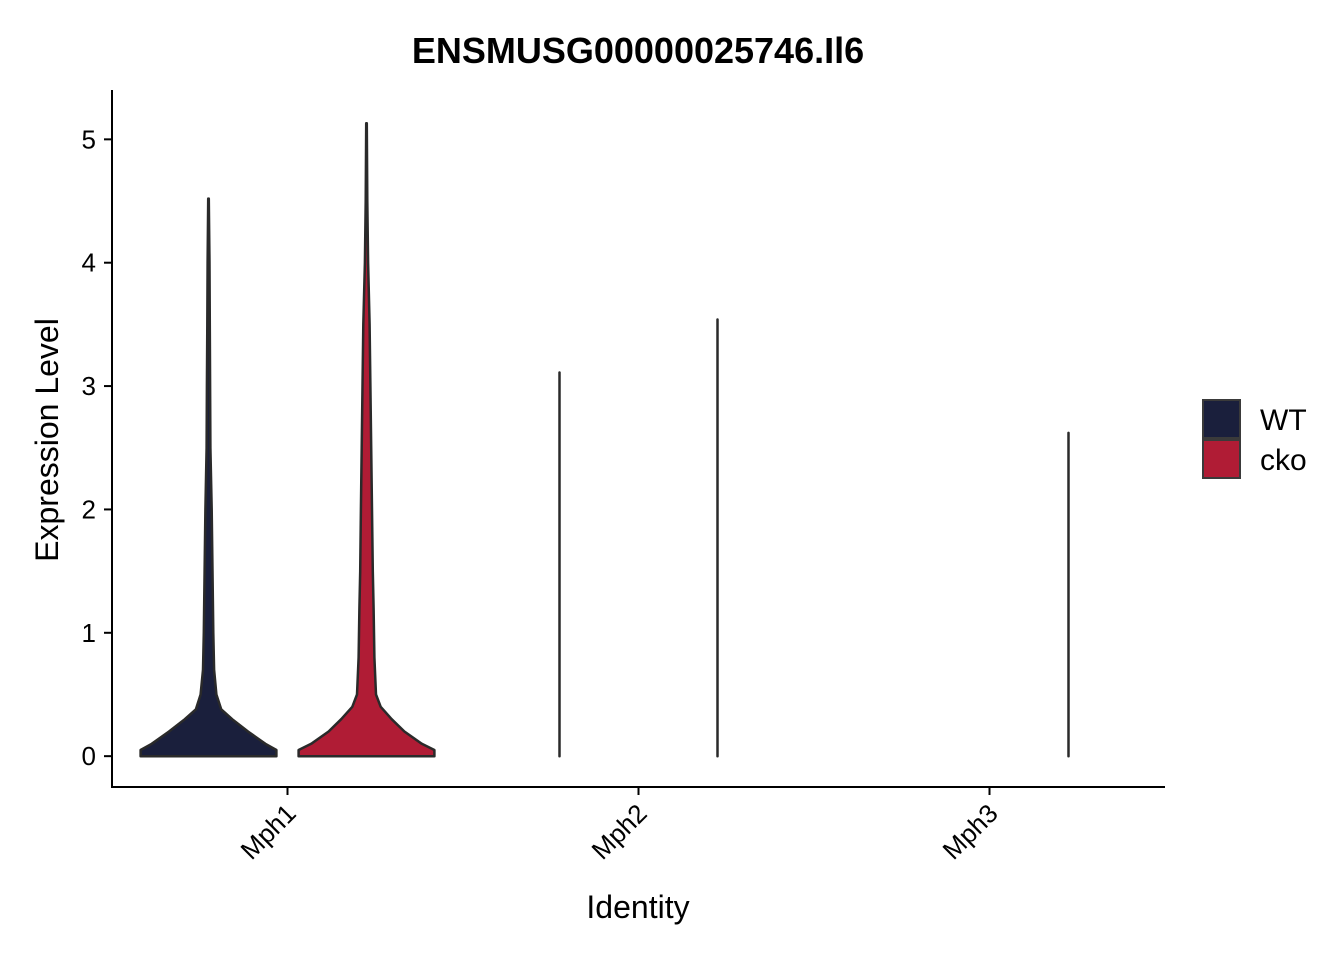 This screenshot has width=1344, height=960. What do you see at coordinates (89, 633) in the screenshot?
I see `y-tick-label: 1` at bounding box center [89, 633].